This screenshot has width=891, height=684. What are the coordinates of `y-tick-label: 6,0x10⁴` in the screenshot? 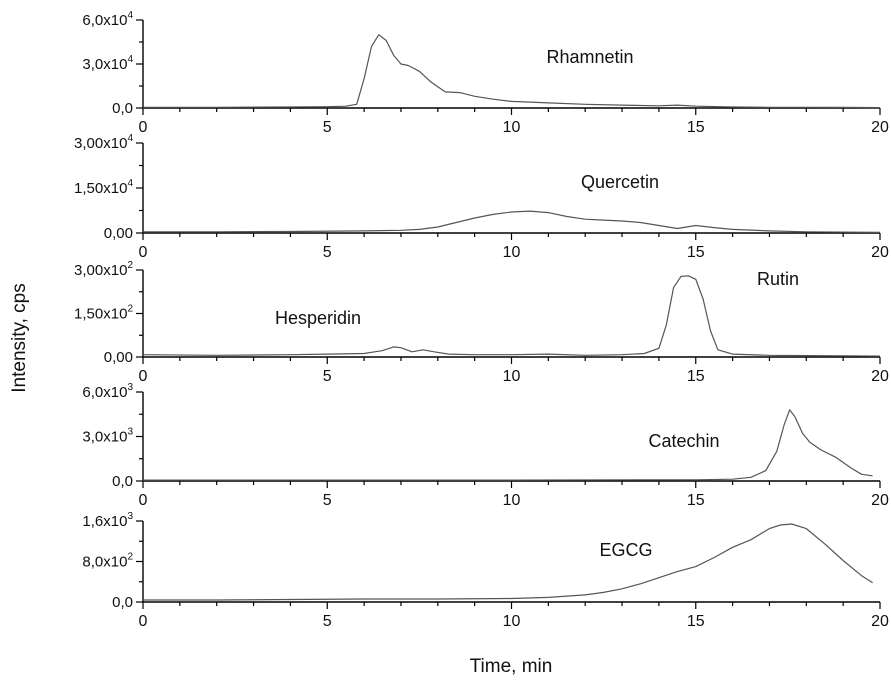 It's located at (107, 19).